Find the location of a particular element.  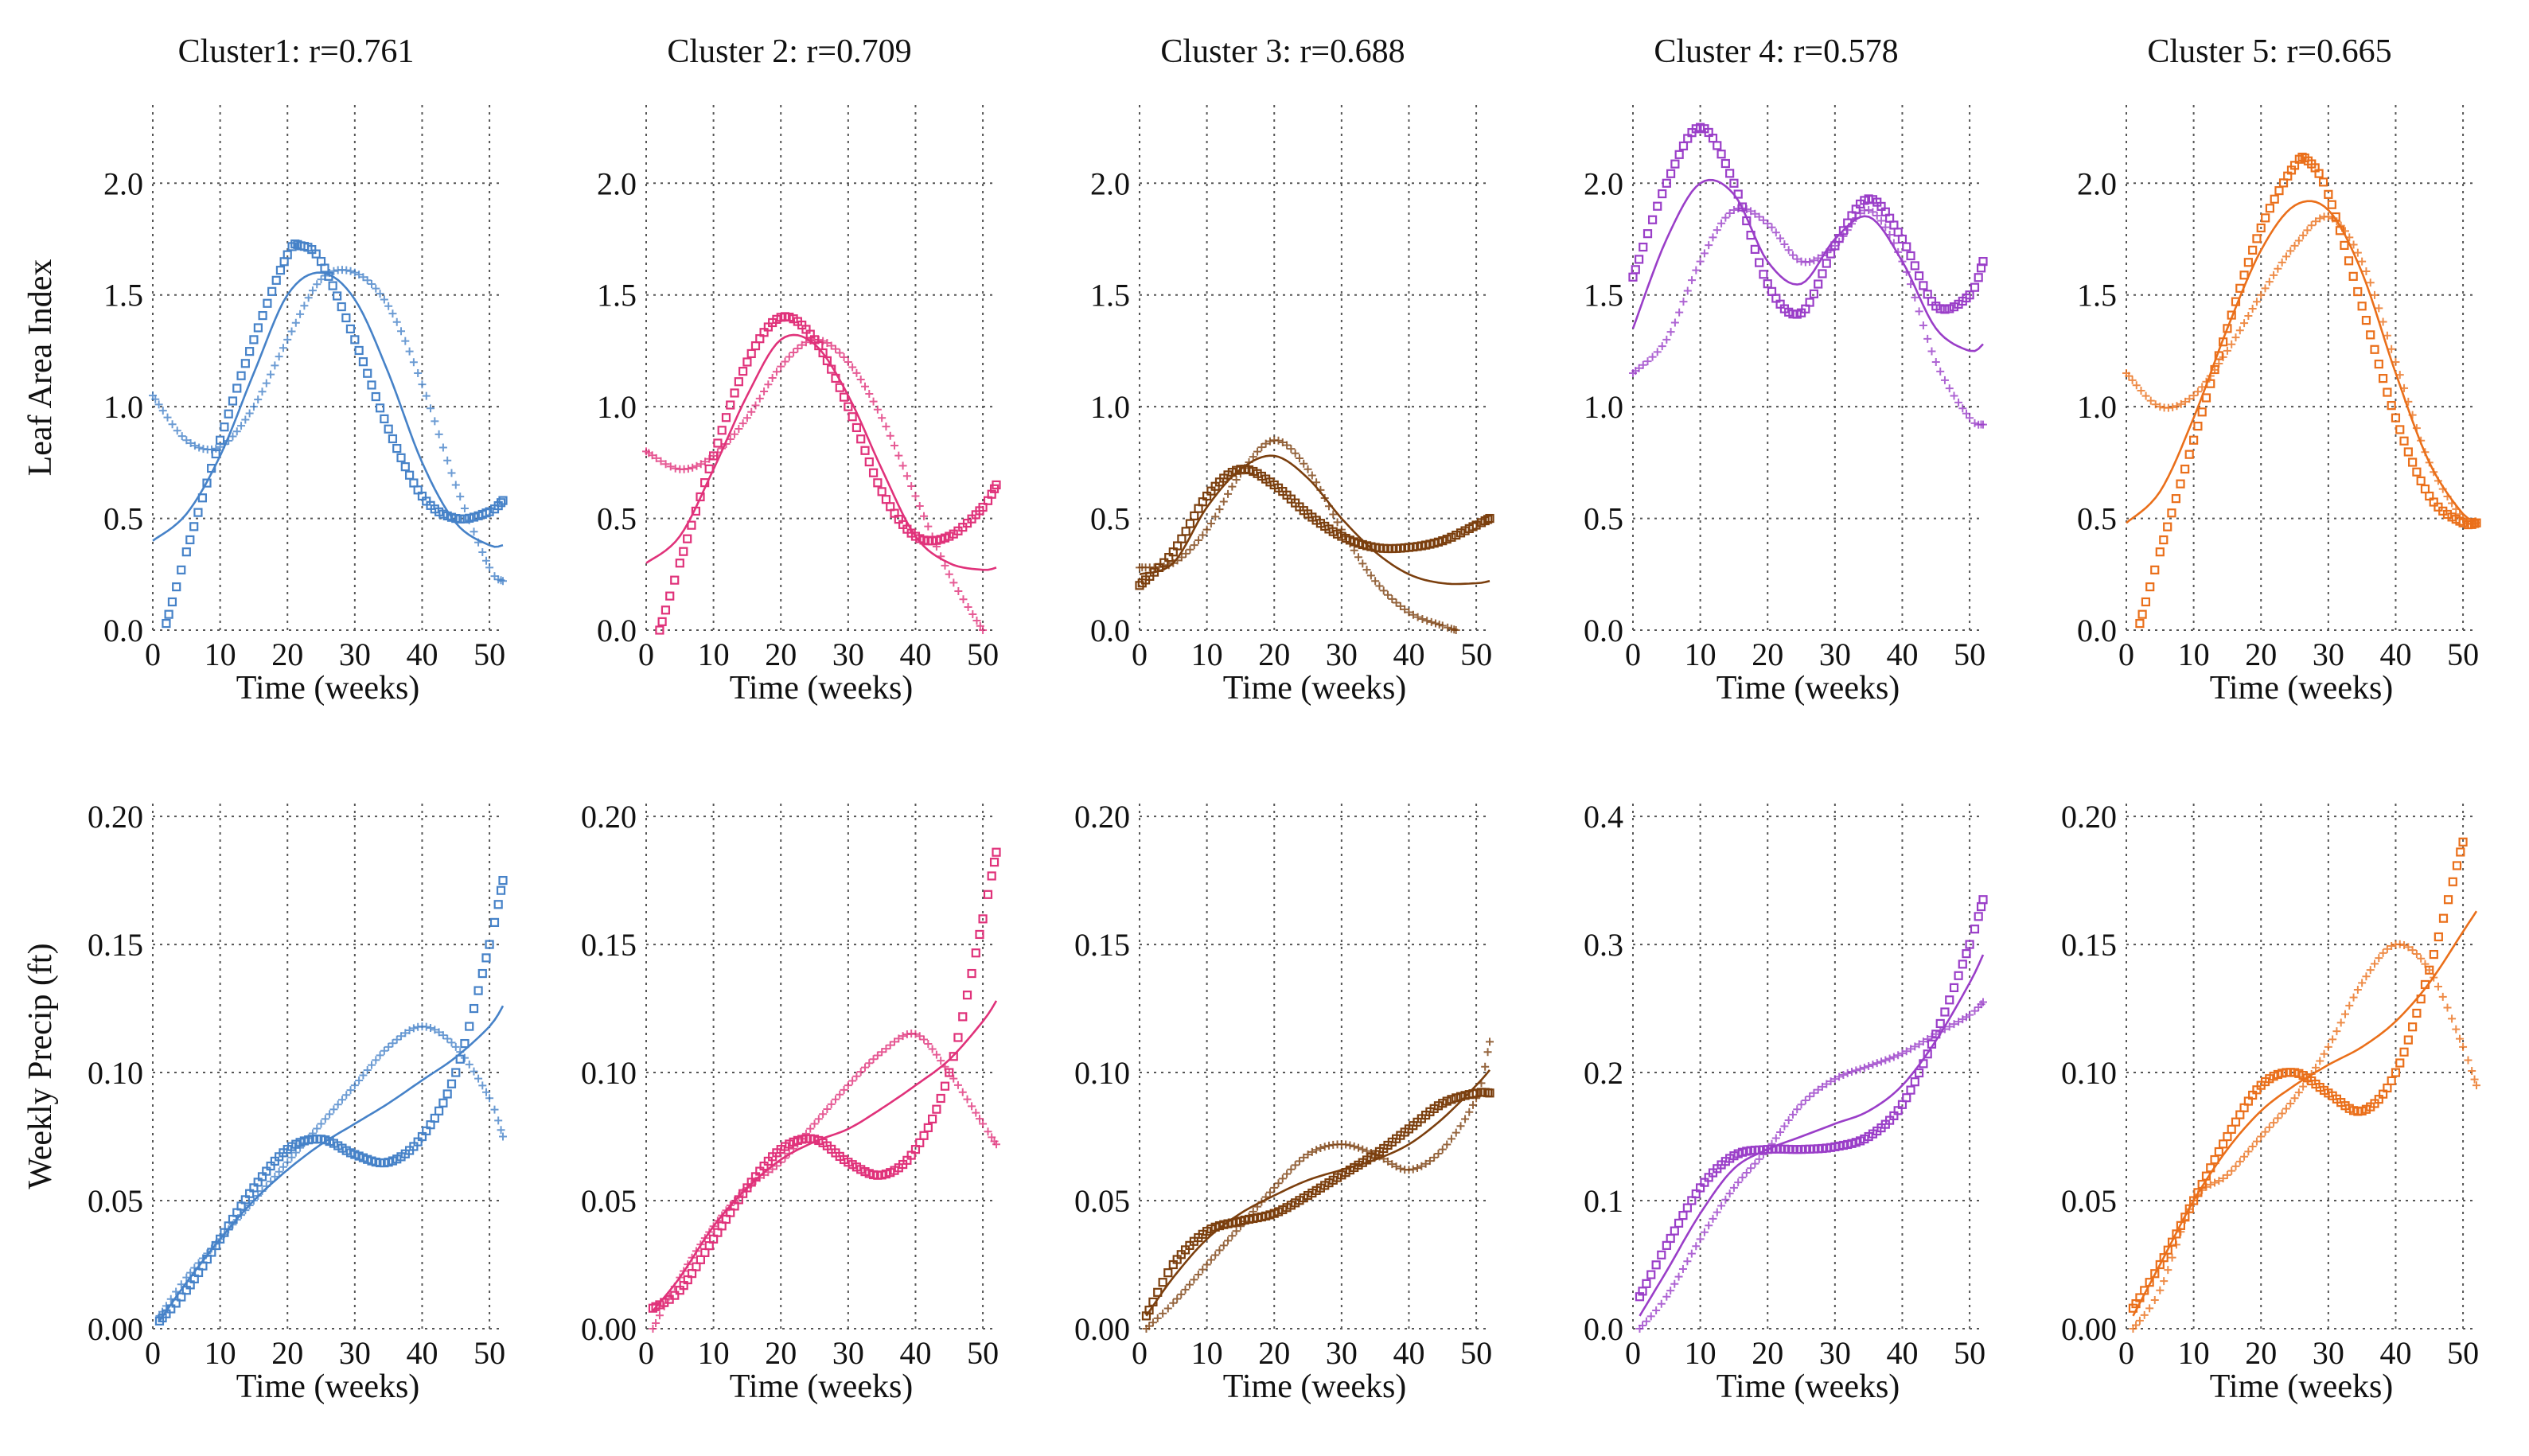

x-tick-label: 20 is located at coordinates (287, 654).